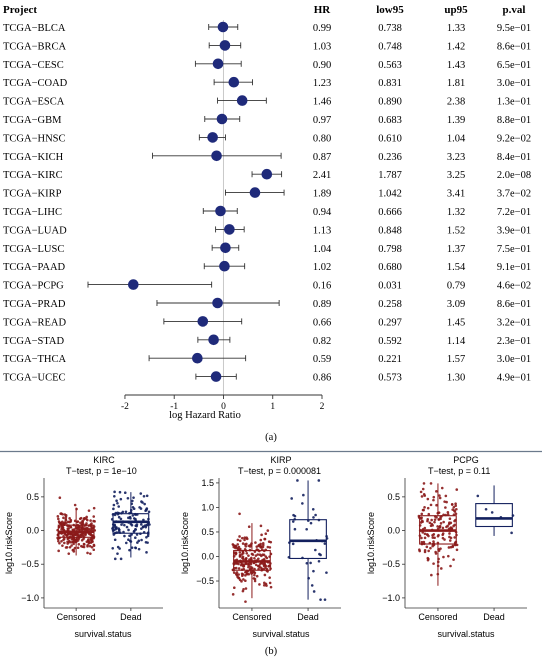 This screenshot has width=542, height=663. What do you see at coordinates (33, 157) in the screenshot?
I see `project-label: TCGA−KICH` at bounding box center [33, 157].